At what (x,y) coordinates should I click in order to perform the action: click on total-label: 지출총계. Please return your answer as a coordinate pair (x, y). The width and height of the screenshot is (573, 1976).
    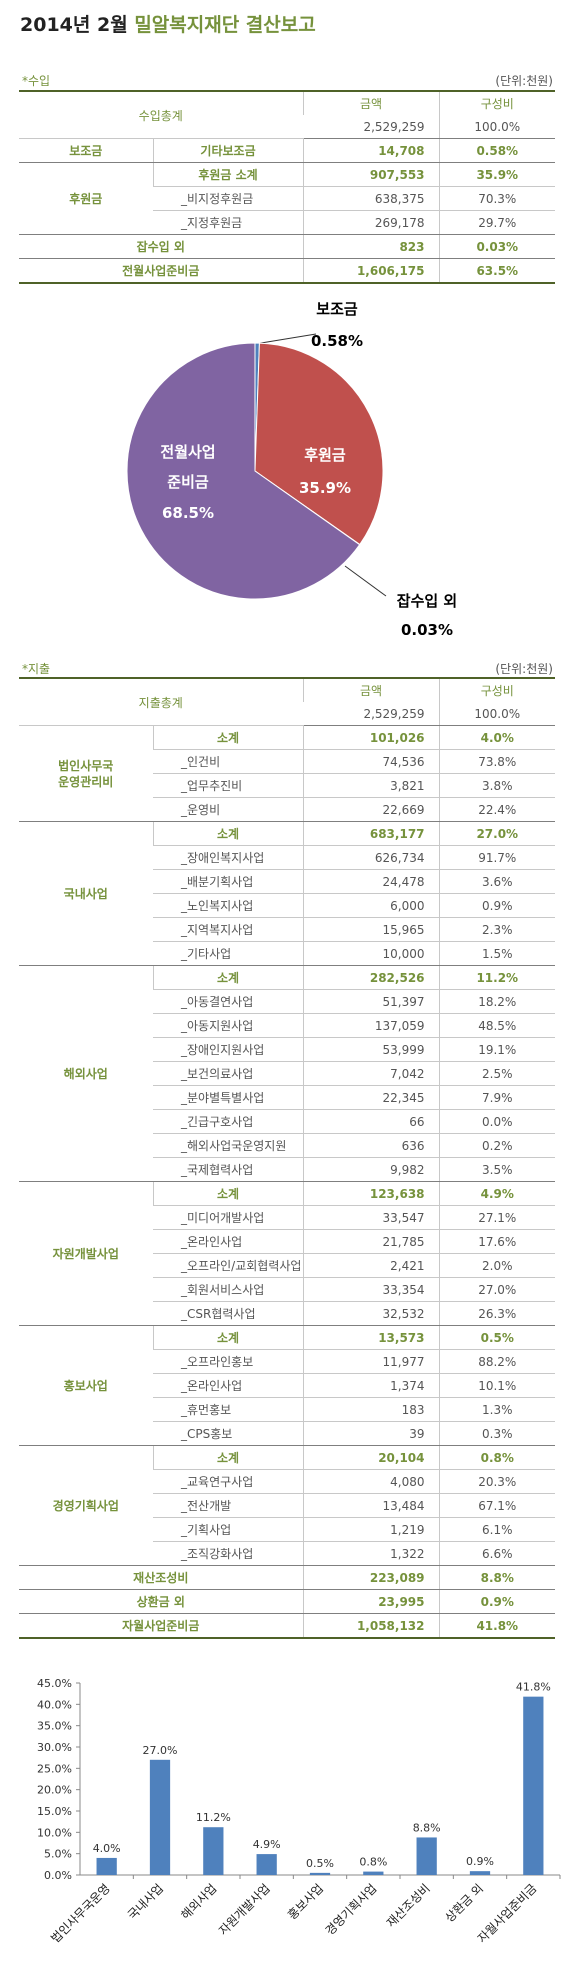
    Looking at the image, I should click on (161, 702).